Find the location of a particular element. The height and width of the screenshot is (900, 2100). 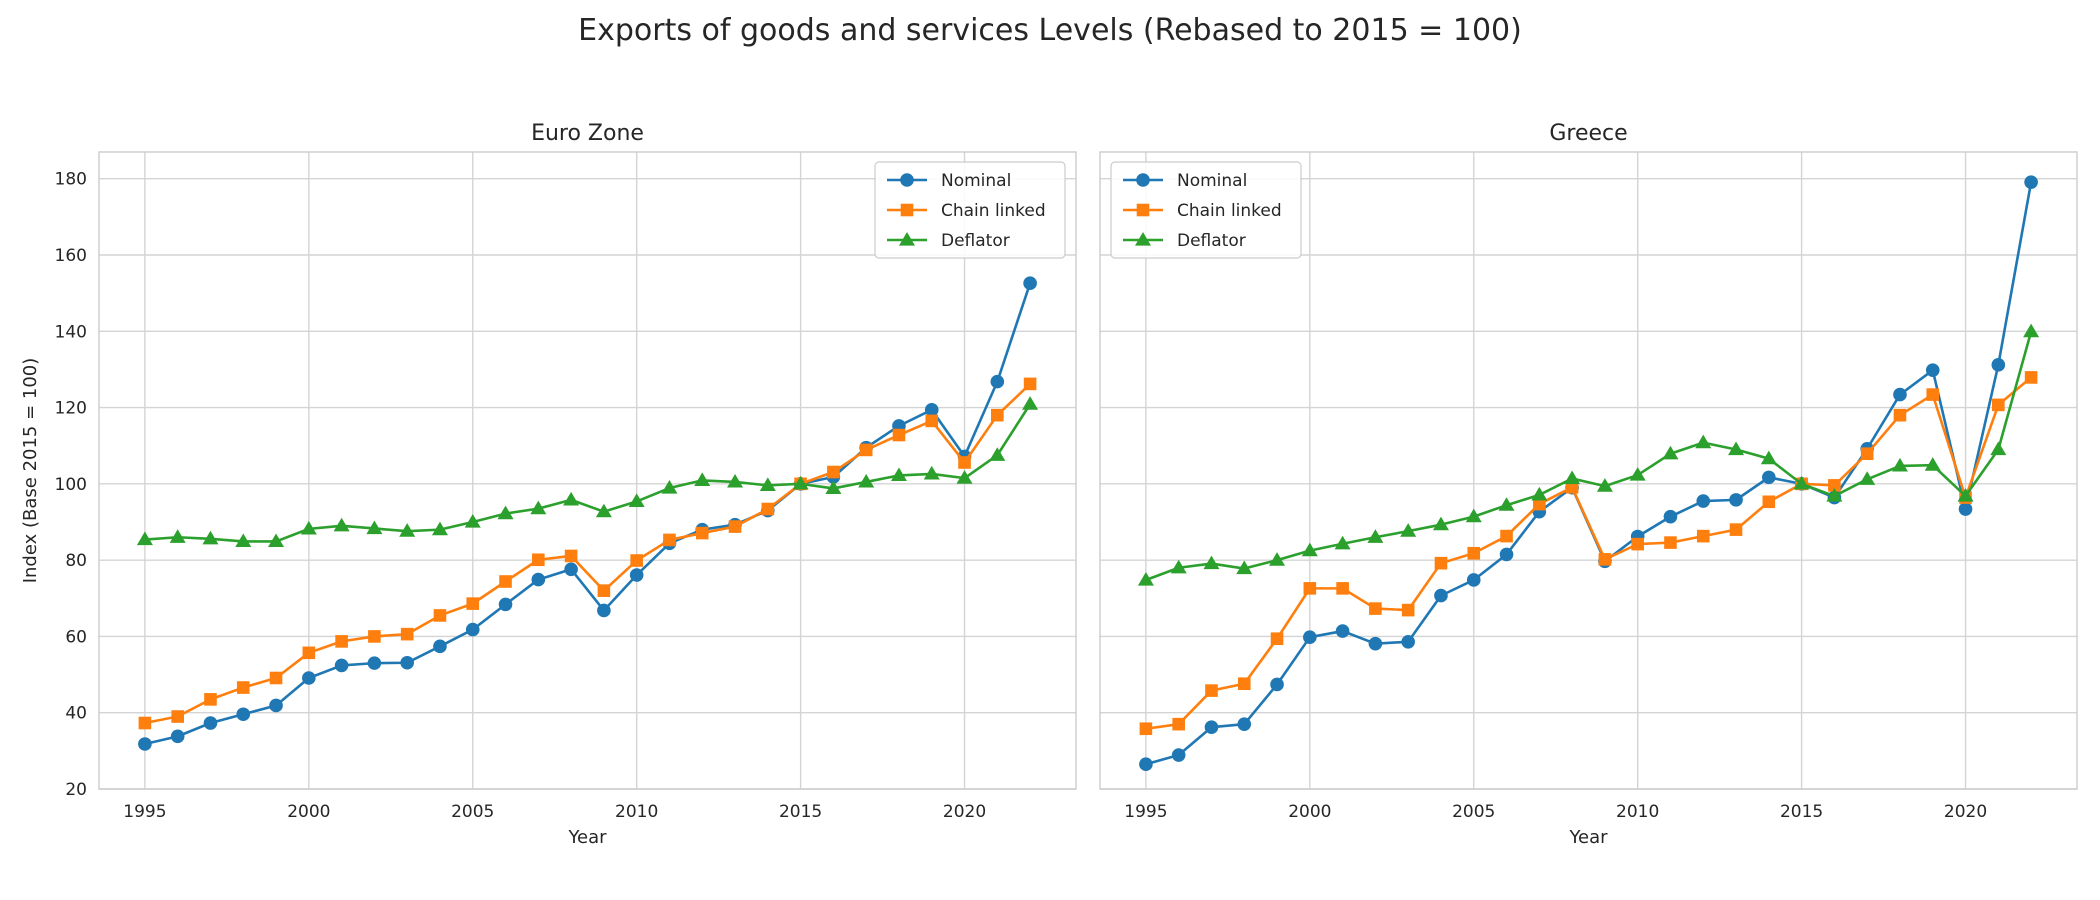

panel-title: Euro Zone is located at coordinates (587, 133).